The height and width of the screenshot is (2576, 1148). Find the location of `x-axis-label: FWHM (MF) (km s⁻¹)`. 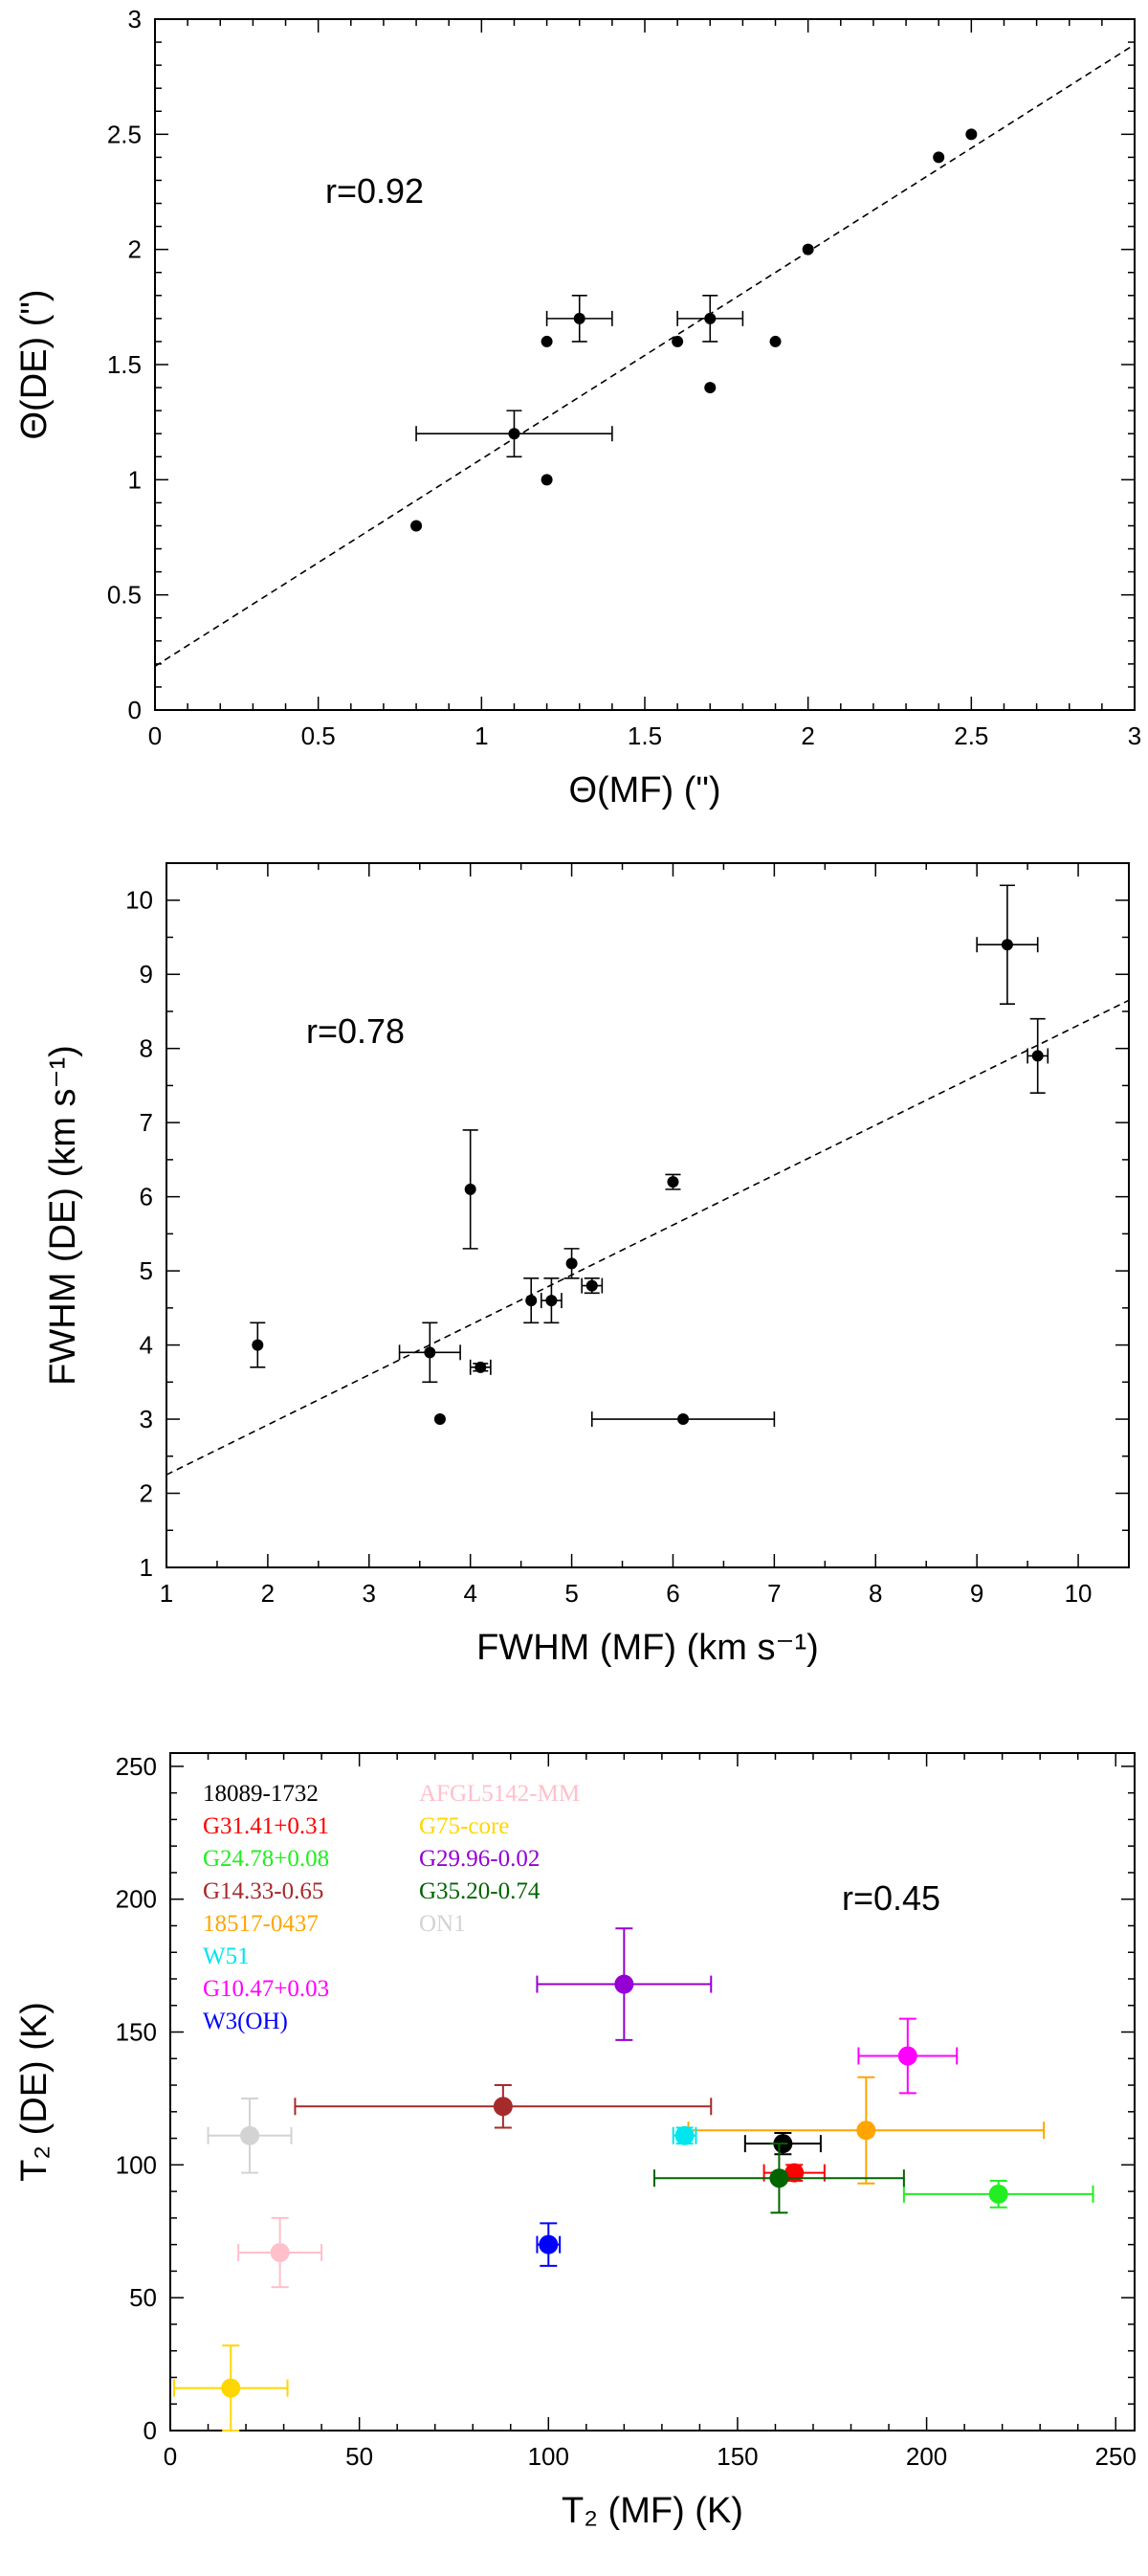

x-axis-label: FWHM (MF) (km s⁻¹) is located at coordinates (647, 1648).